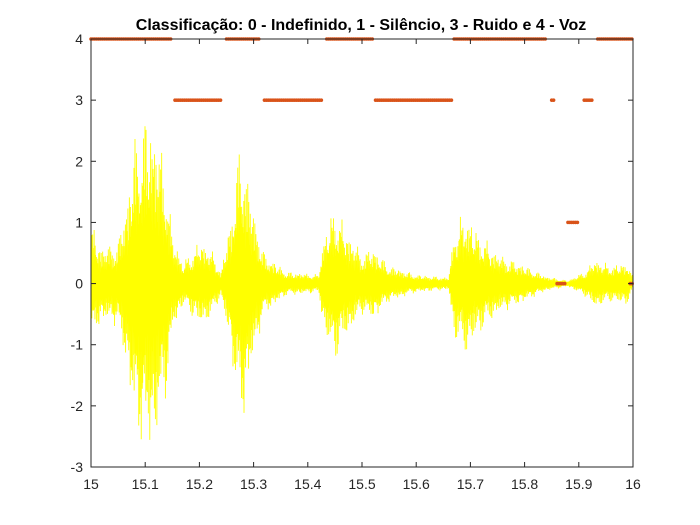 This screenshot has width=700, height=525. What do you see at coordinates (416, 484) in the screenshot?
I see `x-tick-label: 15.6` at bounding box center [416, 484].